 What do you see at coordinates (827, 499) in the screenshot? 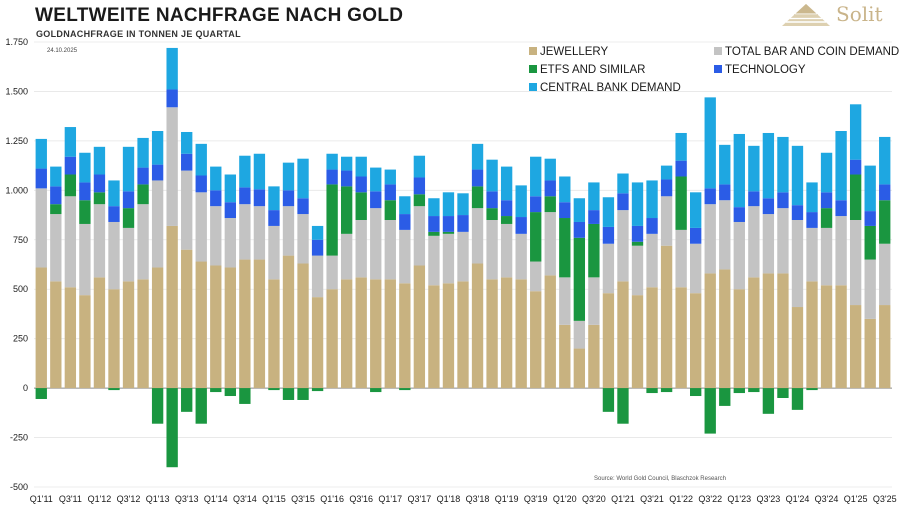
I see `x-tick-label: Q3'24` at bounding box center [827, 499].